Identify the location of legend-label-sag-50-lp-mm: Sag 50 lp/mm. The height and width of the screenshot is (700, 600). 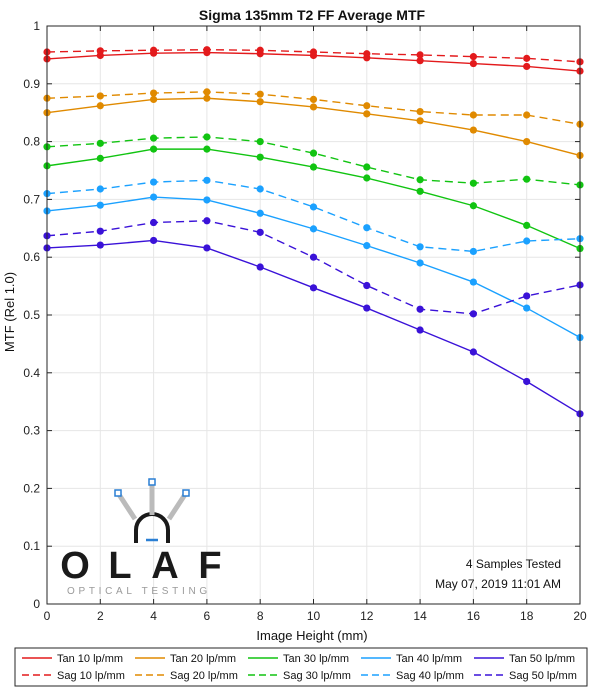
(543, 676).